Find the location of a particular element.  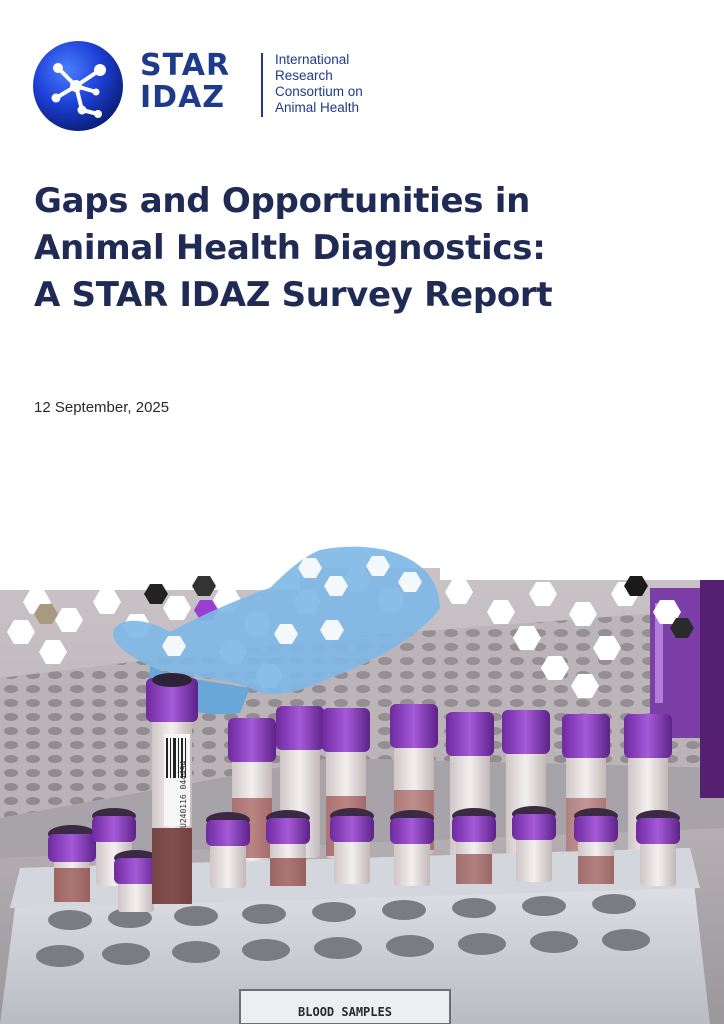

logo-wordmark: STAR IDAZ is located at coordinates (185, 82).